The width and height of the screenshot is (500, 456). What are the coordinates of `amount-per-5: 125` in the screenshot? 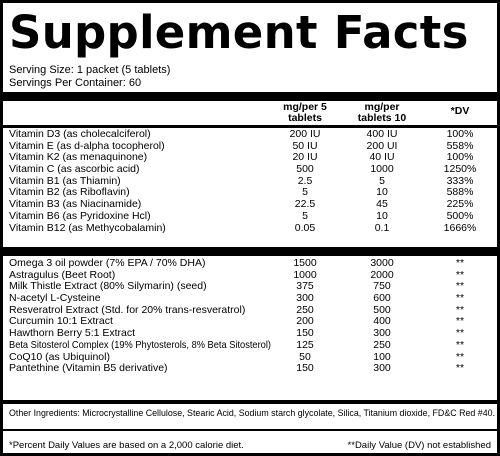 It's located at (305, 344).